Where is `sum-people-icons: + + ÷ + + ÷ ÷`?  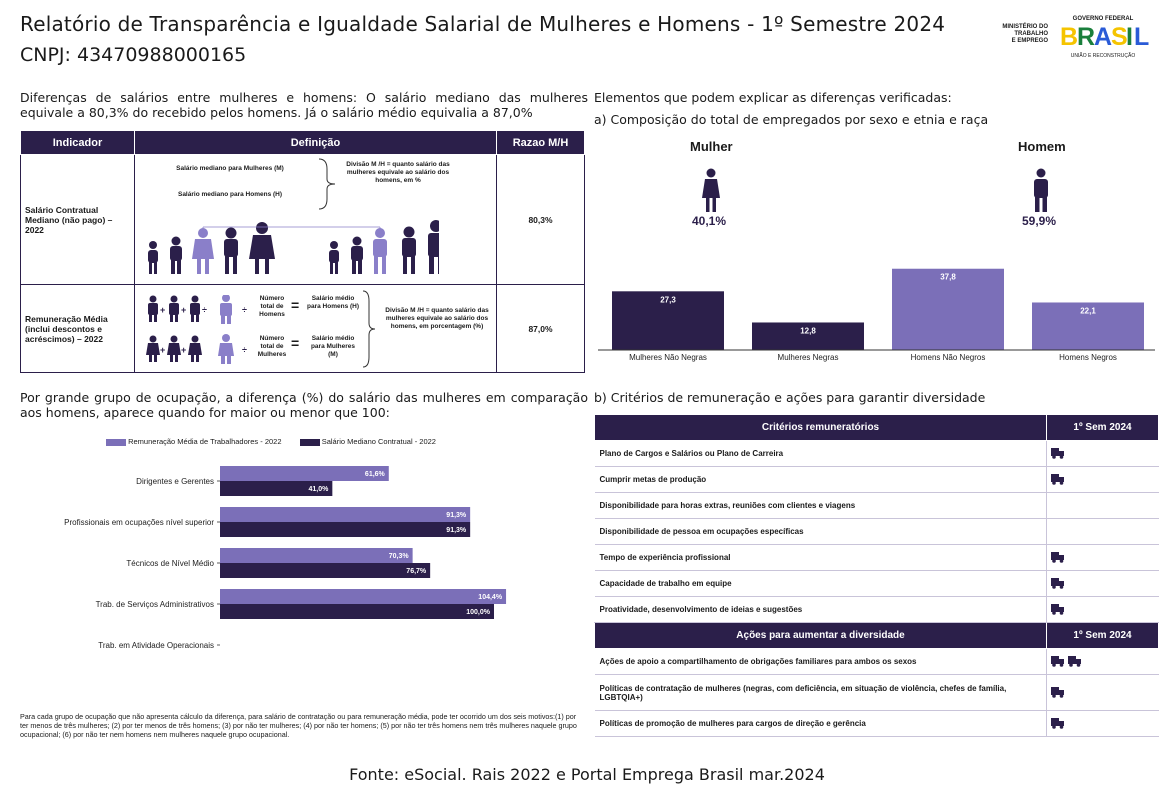
sum-people-icons: + + ÷ + + ÷ ÷ is located at coordinates (196, 329).